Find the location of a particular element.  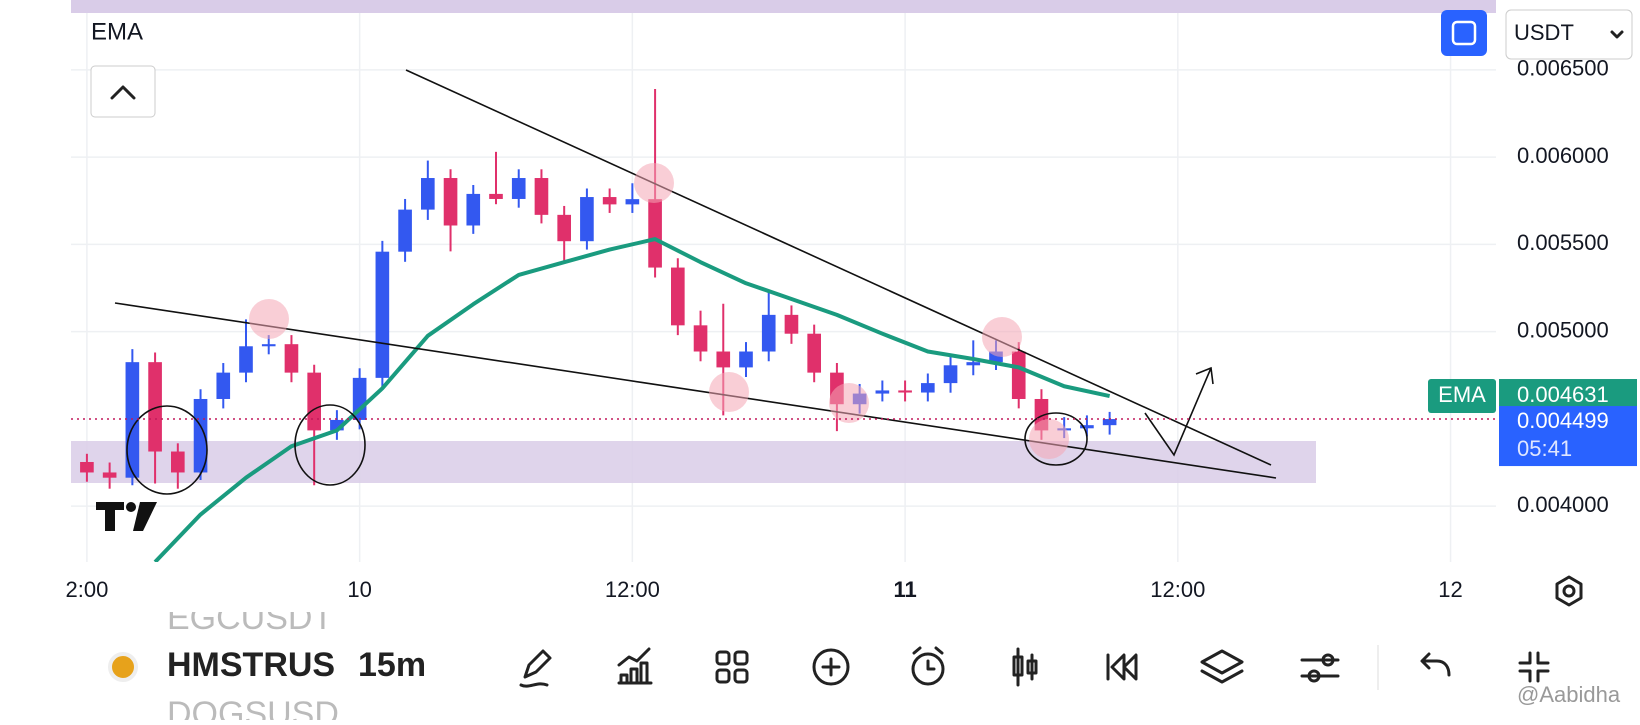

compress-icon is located at coordinates (1534, 667).